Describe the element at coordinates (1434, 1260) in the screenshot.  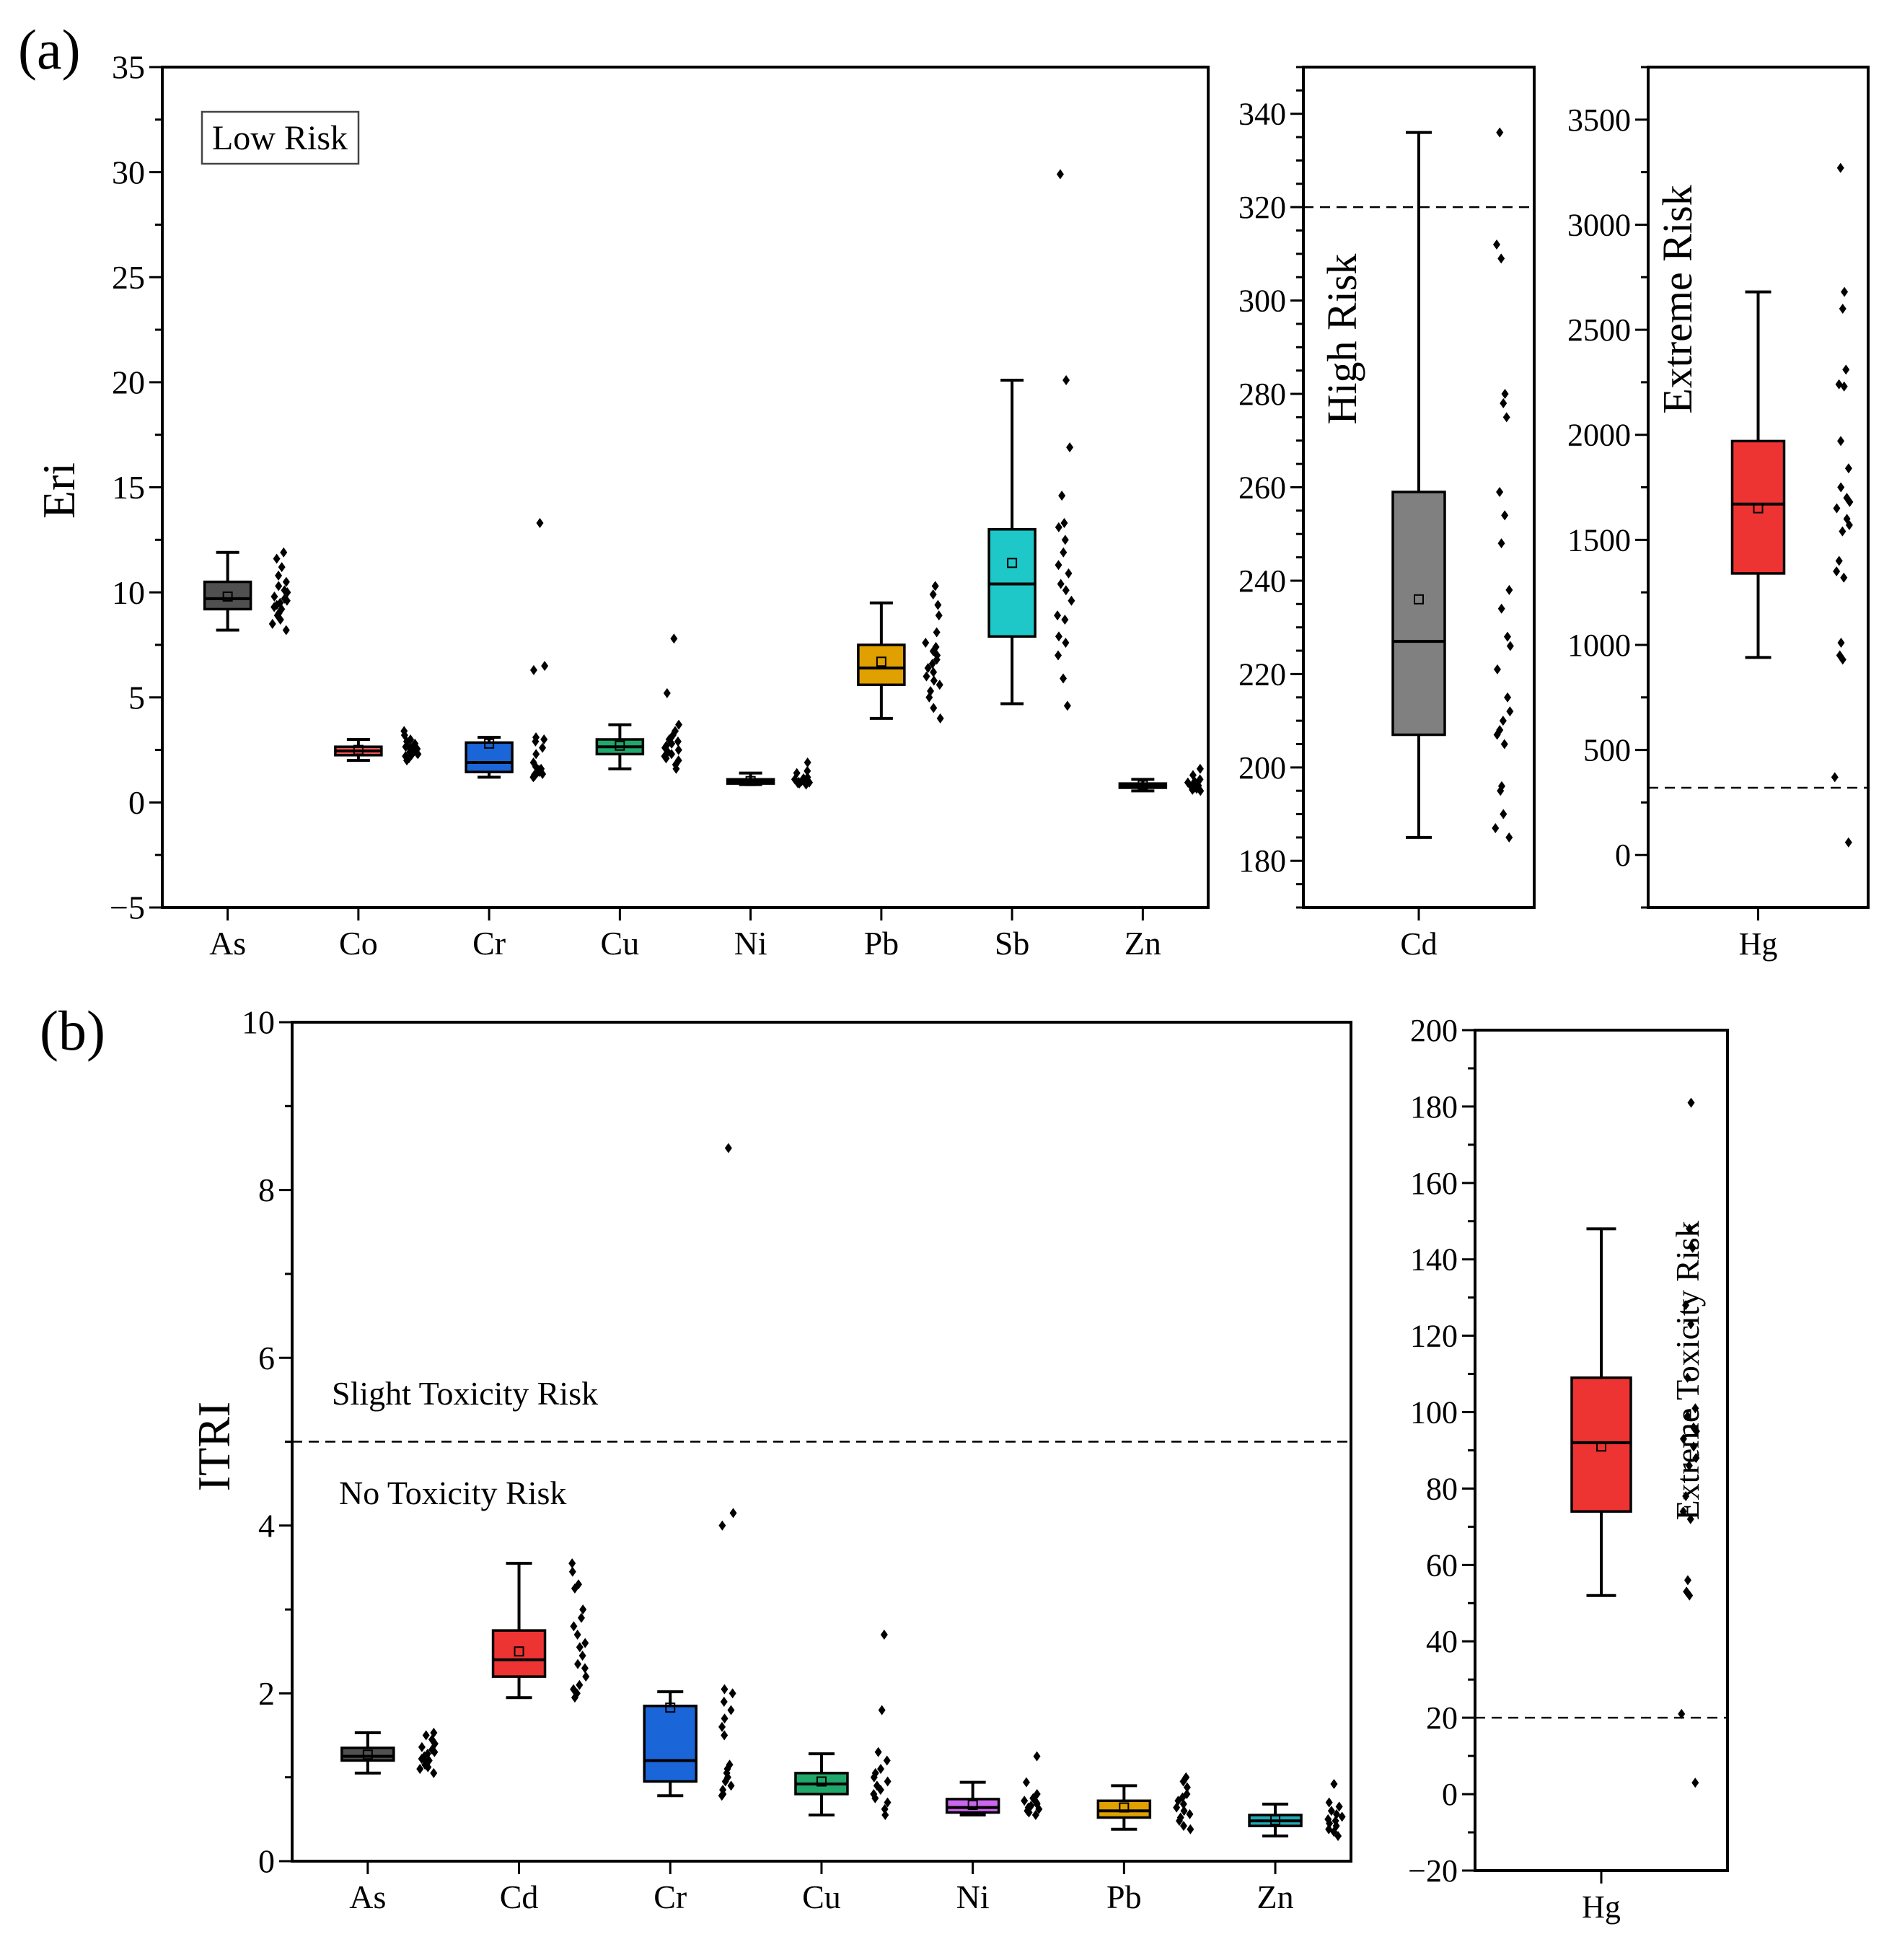
I see `y-tick-label: 140` at that location.